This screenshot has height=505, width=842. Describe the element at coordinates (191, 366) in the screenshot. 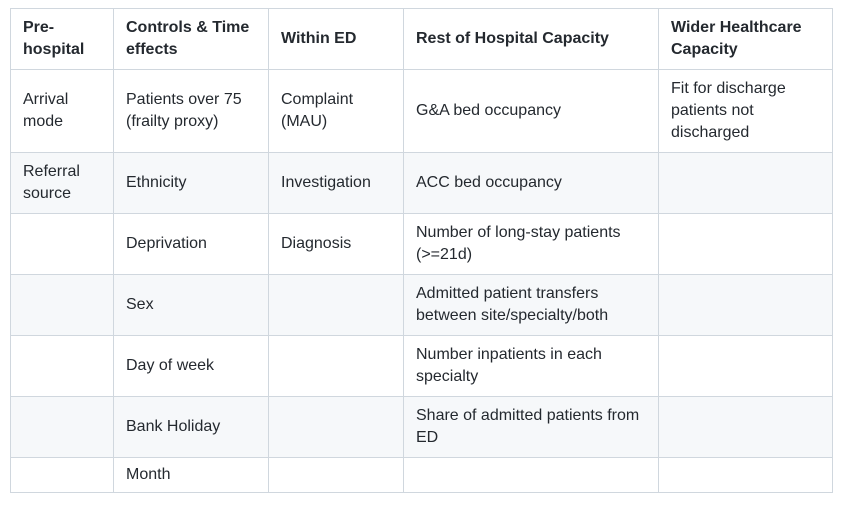

I see `table-cell: Day of week` at that location.